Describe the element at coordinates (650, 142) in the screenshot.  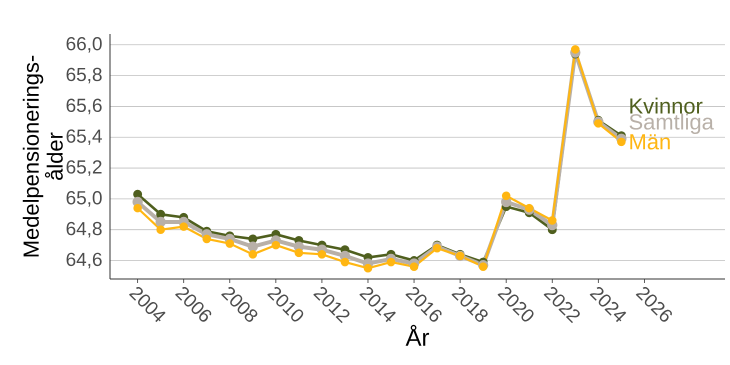
I see `series-label: Män` at that location.